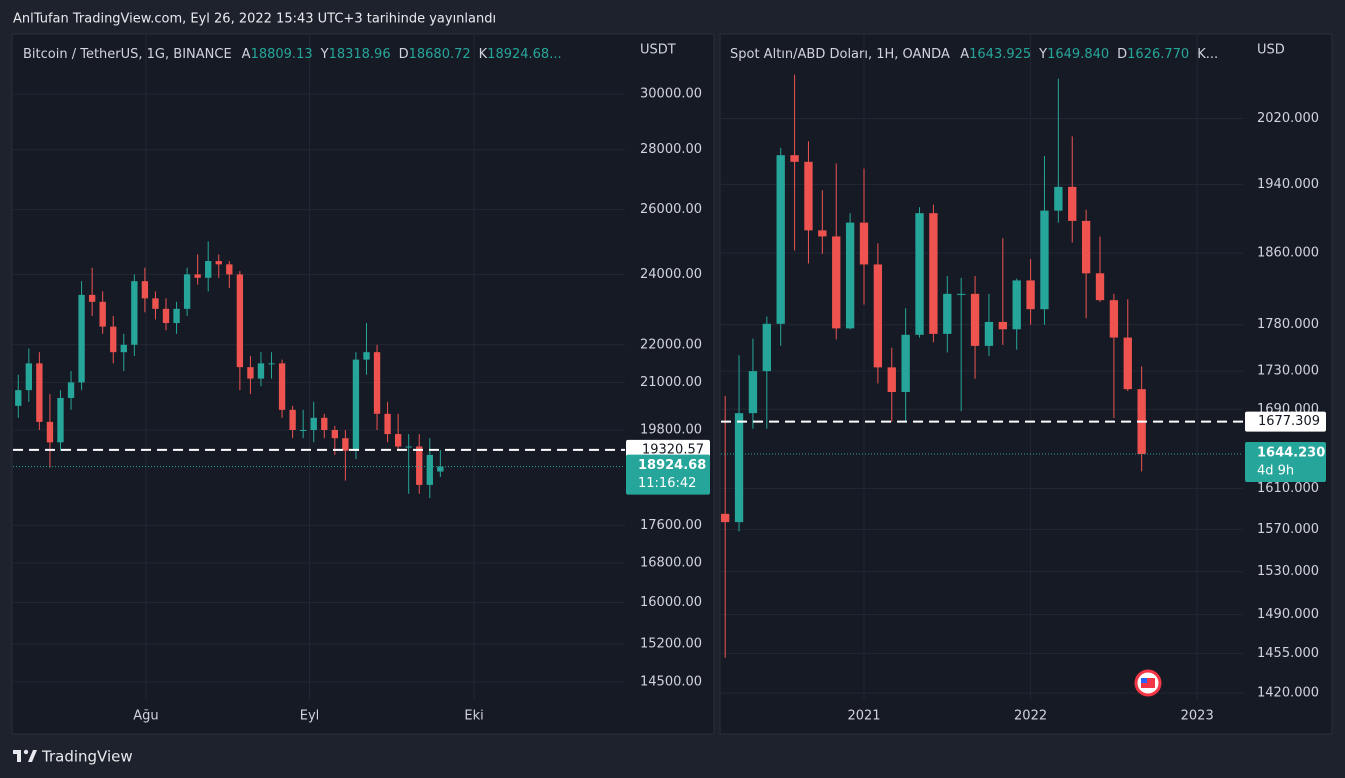 This screenshot has width=1345, height=778. Describe the element at coordinates (671, 429) in the screenshot. I see `y-tick-label: 19800.00` at that location.